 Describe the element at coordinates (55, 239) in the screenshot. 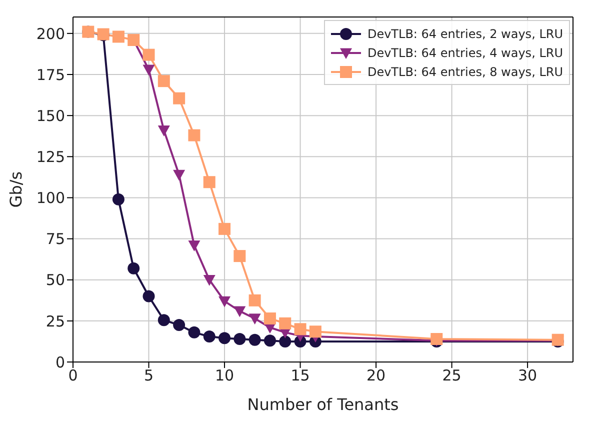

I see `y-tick-label: 75` at that location.